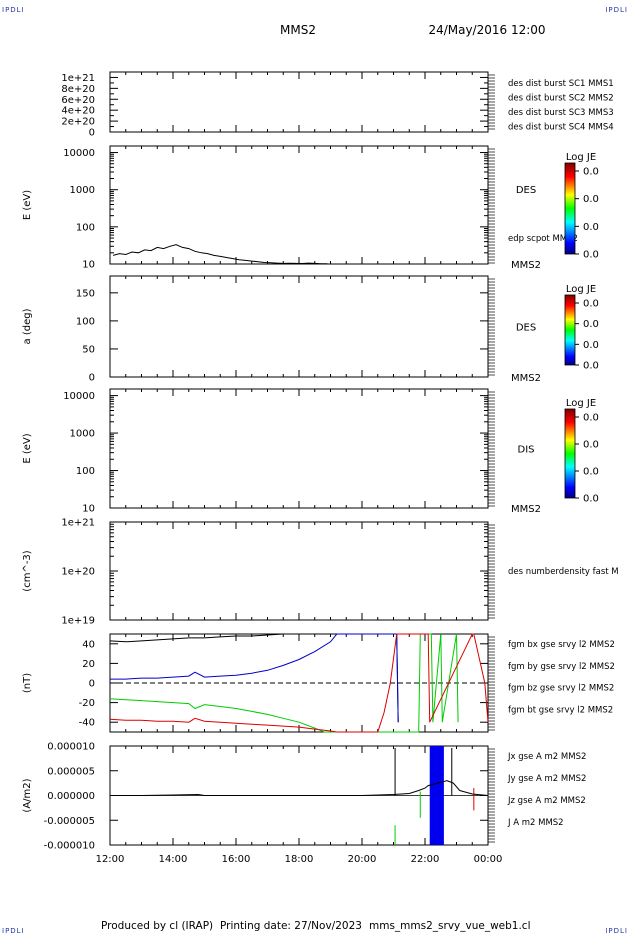 The width and height of the screenshot is (630, 934). What do you see at coordinates (78, 122) in the screenshot?
I see `y-tick-label: 2e+20` at bounding box center [78, 122].